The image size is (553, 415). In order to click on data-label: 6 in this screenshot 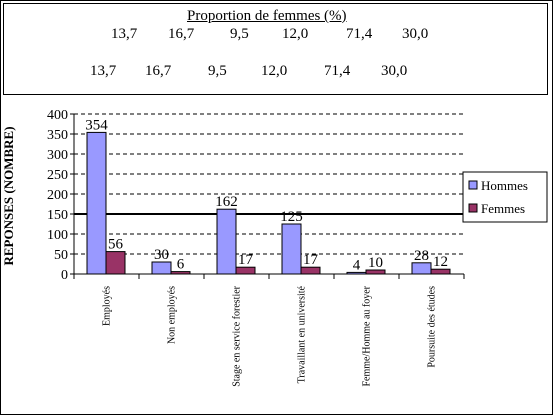, I will do `click(181, 265)`.